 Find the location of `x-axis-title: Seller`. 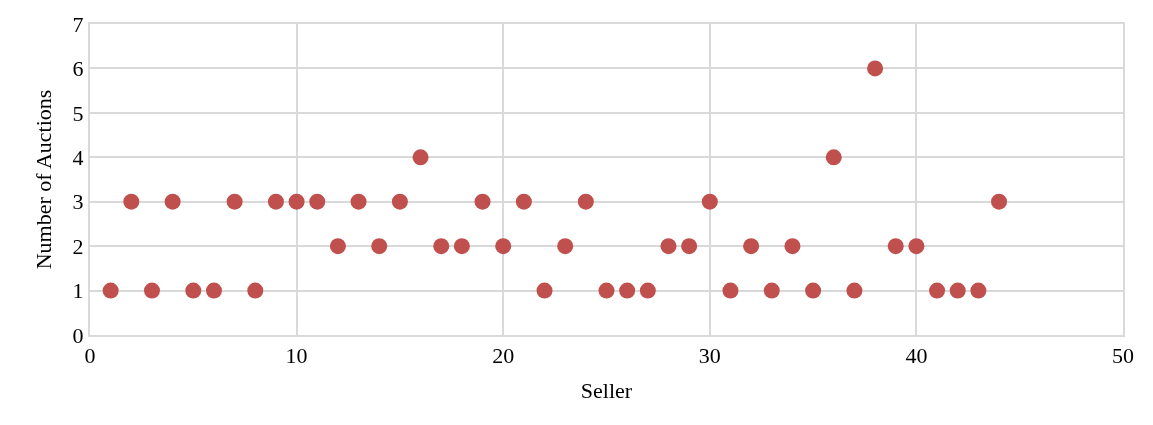

x-axis-title: Seller is located at coordinates (606, 390).